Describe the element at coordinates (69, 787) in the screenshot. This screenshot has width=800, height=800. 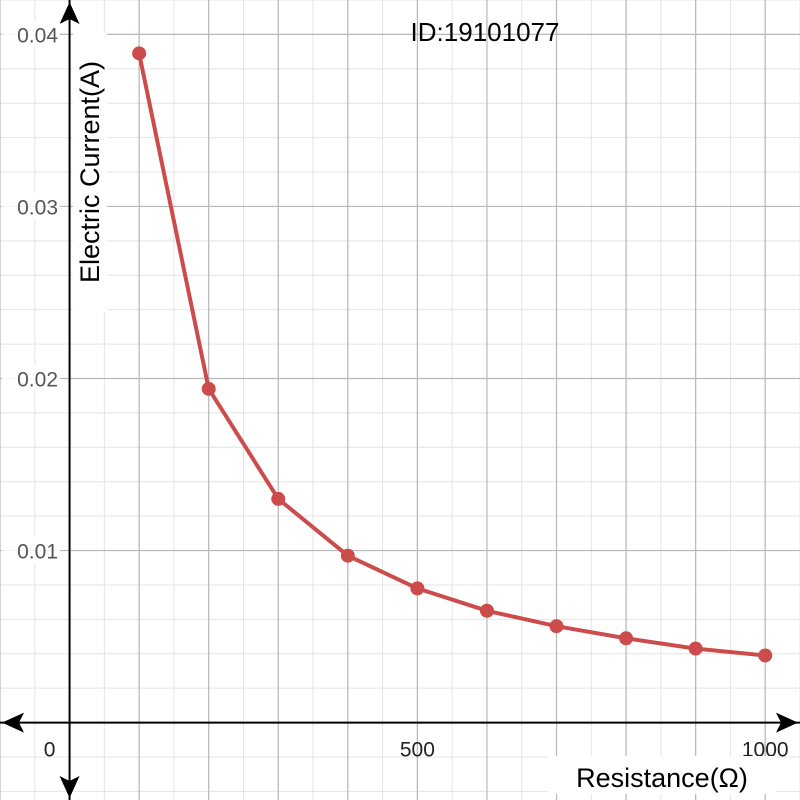
I see `y-axis-arrow-down` at that location.